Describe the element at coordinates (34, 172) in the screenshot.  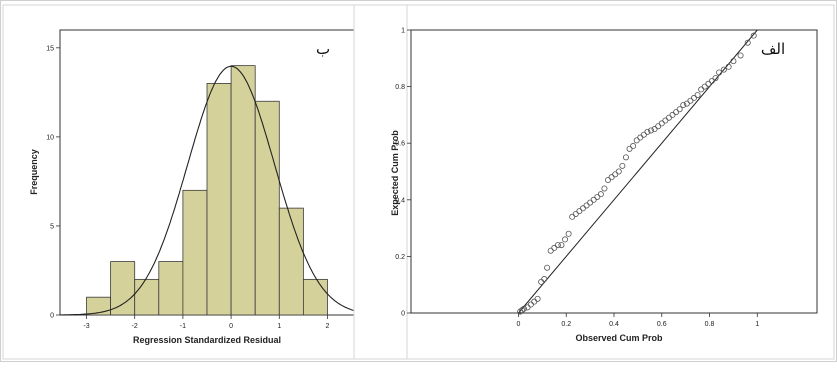
I see `histogram-y-axis-title: Frequency` at that location.